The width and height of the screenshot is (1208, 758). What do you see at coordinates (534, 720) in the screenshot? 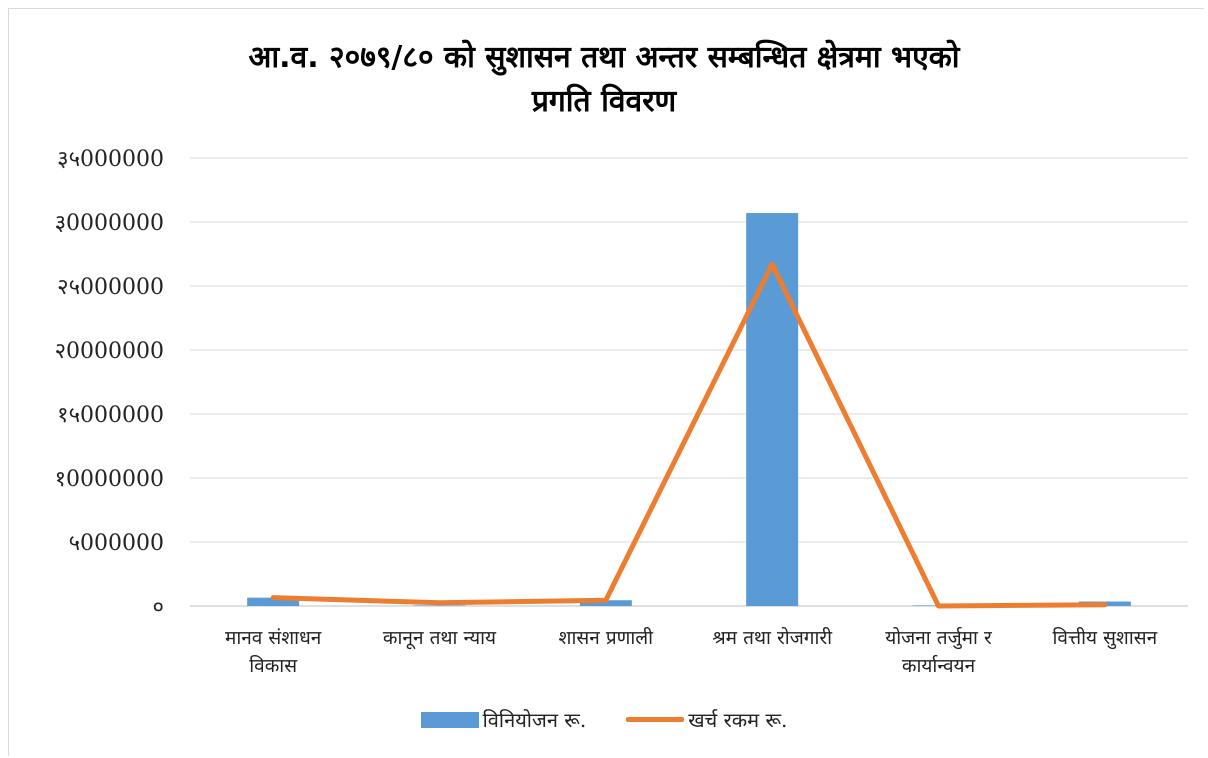
I see `legend-label-allocation: विनियोजन रू.` at bounding box center [534, 720].